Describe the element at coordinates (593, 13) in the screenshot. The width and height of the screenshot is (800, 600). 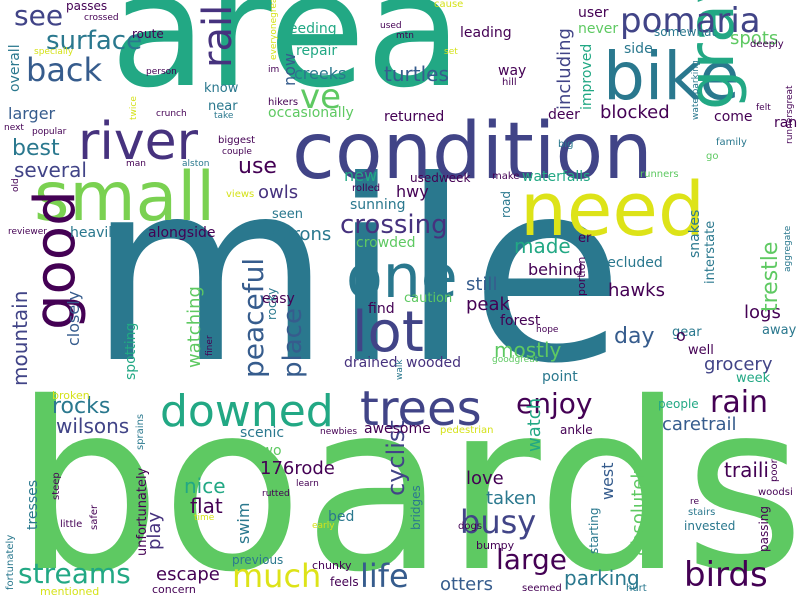
I see `word: user` at that location.